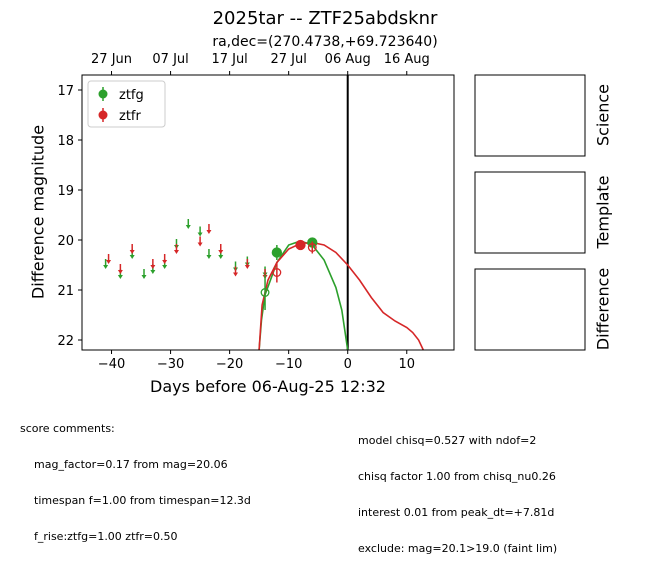 Image resolution: width=650 pixels, height=567 pixels. What do you see at coordinates (111, 364) in the screenshot?
I see `x-tick-label: −40` at bounding box center [111, 364].